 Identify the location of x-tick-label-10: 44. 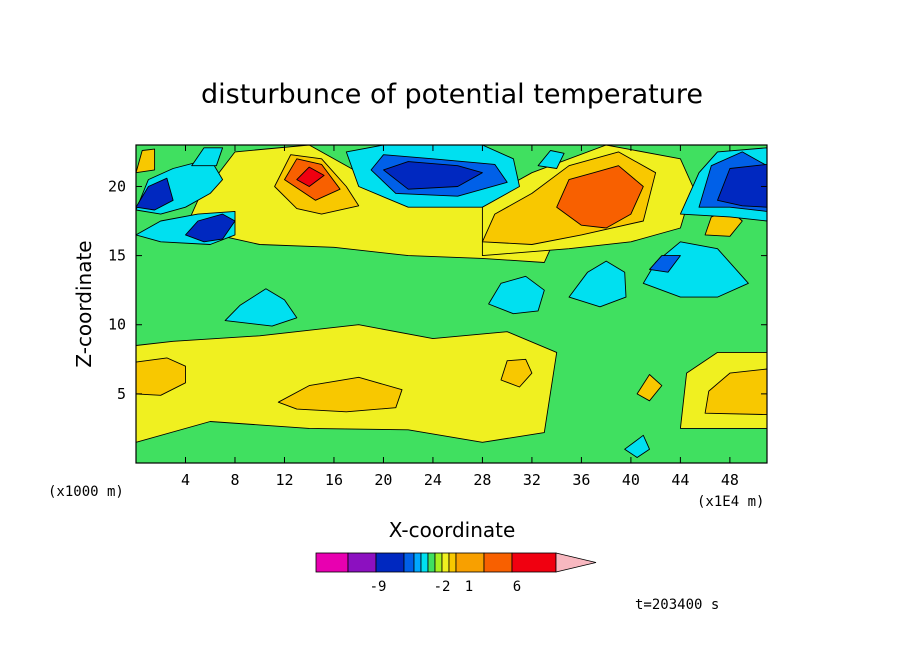
(680, 480).